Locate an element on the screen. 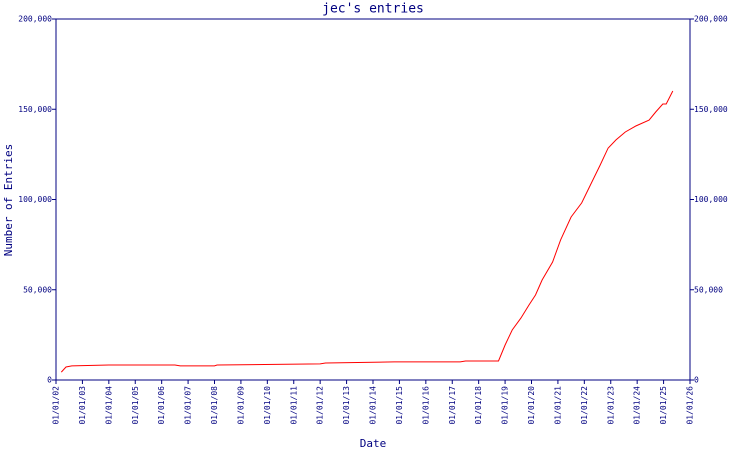 The height and width of the screenshot is (450, 750). y-tick-label: 100,000 is located at coordinates (35, 199).